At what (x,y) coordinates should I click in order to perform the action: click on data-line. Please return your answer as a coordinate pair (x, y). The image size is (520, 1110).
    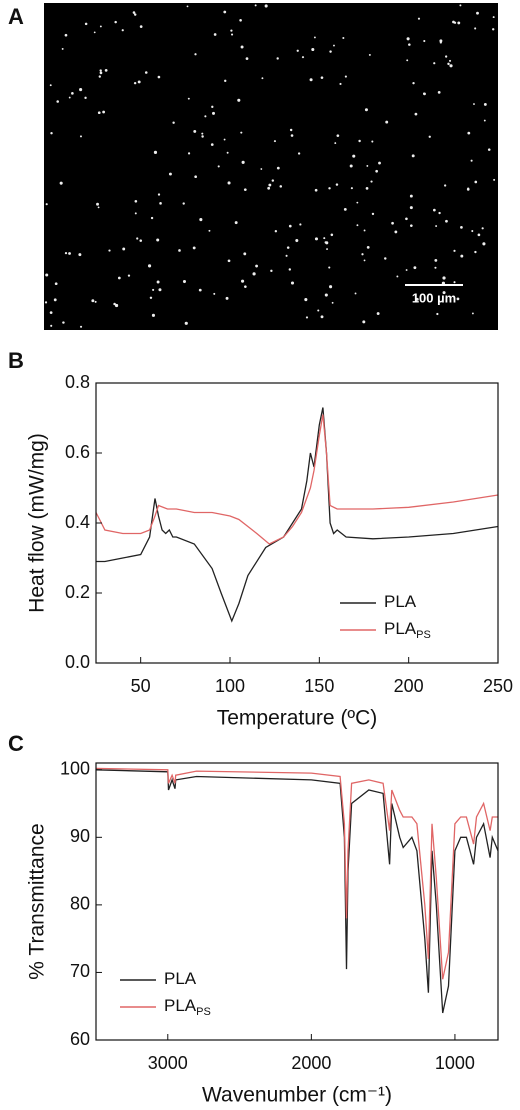
    Looking at the image, I should click on (296, 873).